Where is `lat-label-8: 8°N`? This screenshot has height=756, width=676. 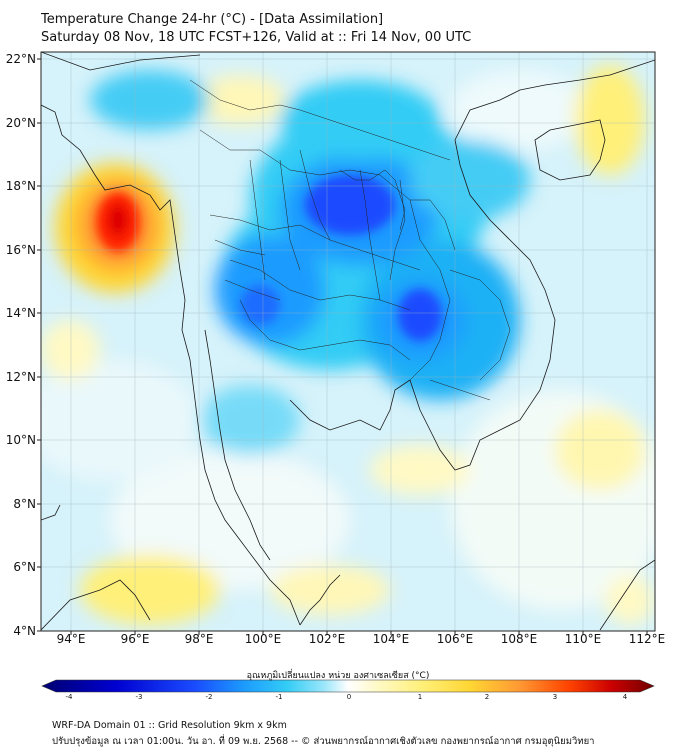 lat-label-8: 8°N is located at coordinates (24, 504).